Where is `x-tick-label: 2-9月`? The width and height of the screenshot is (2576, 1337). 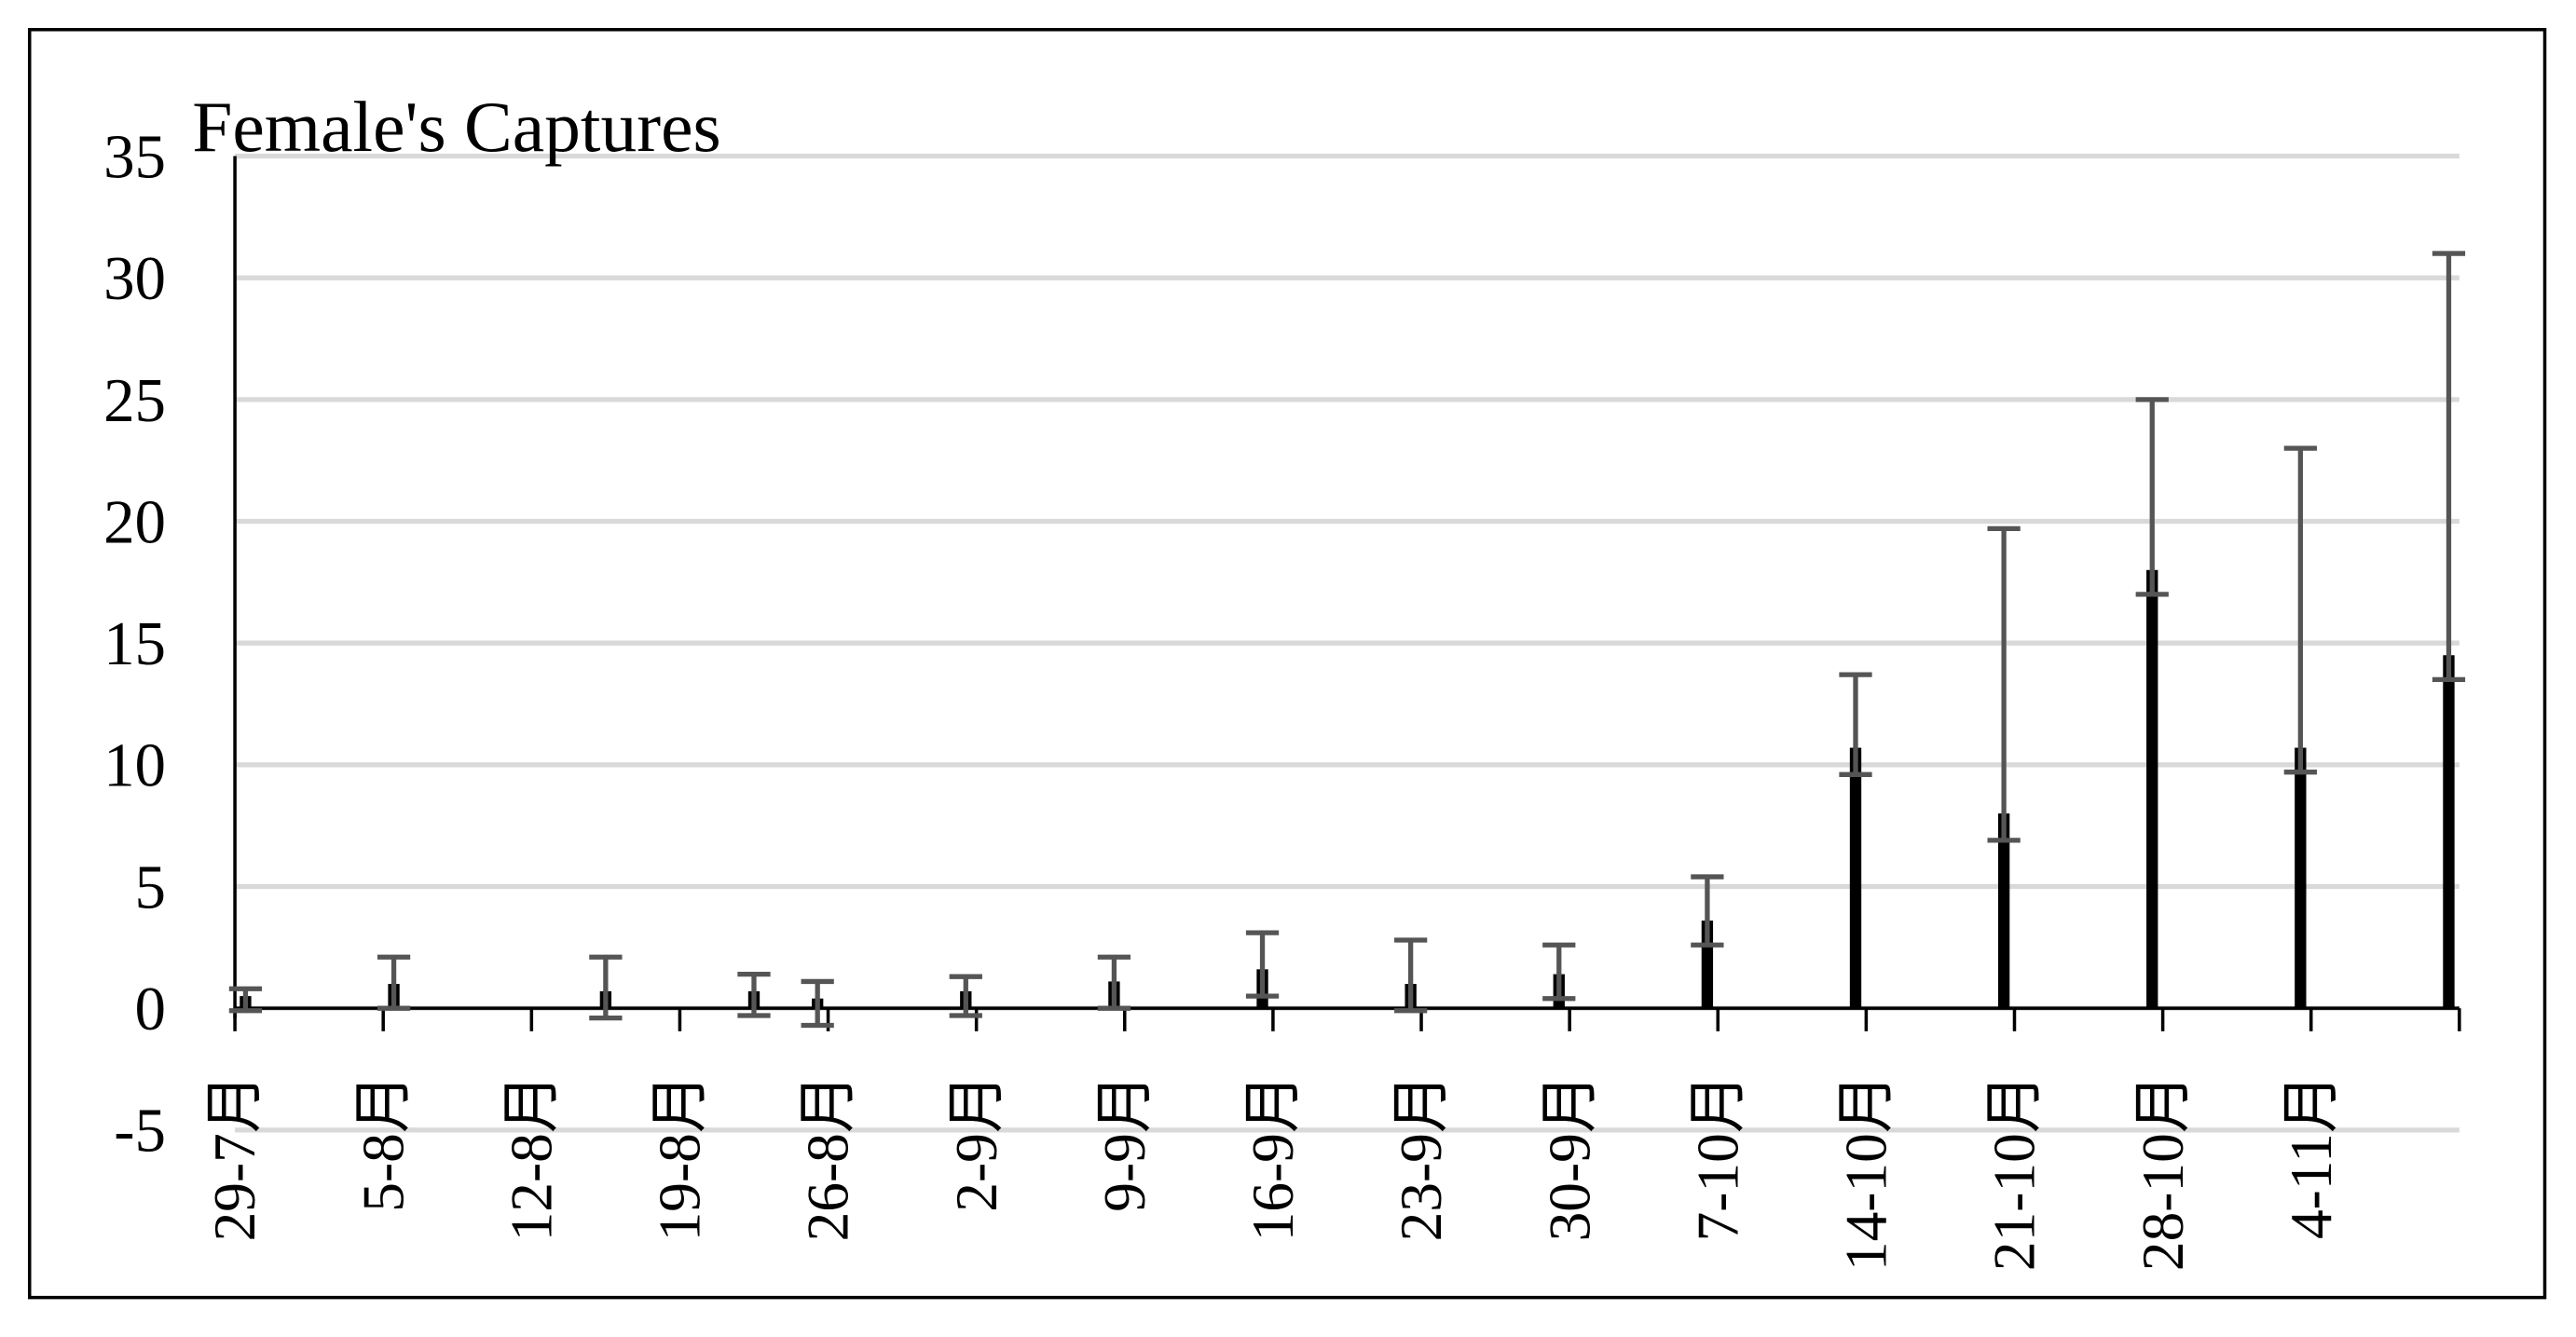
x-tick-label: 2-9月 is located at coordinates (976, 1143).